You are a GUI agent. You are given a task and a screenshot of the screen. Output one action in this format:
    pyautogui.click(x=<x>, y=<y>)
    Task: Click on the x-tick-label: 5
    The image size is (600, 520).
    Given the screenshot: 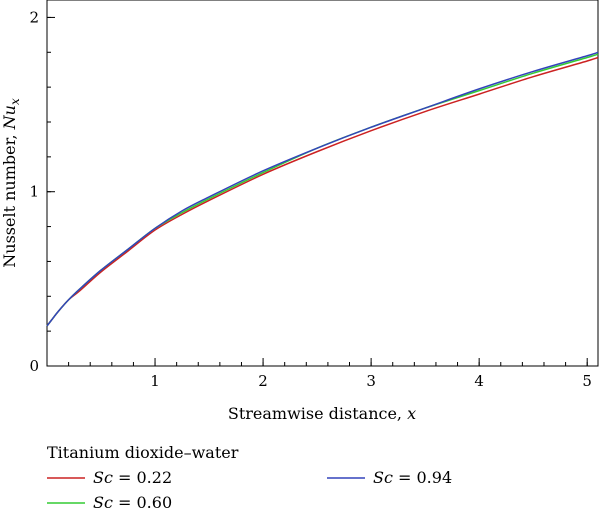 What is the action you would take?
    pyautogui.click(x=587, y=381)
    